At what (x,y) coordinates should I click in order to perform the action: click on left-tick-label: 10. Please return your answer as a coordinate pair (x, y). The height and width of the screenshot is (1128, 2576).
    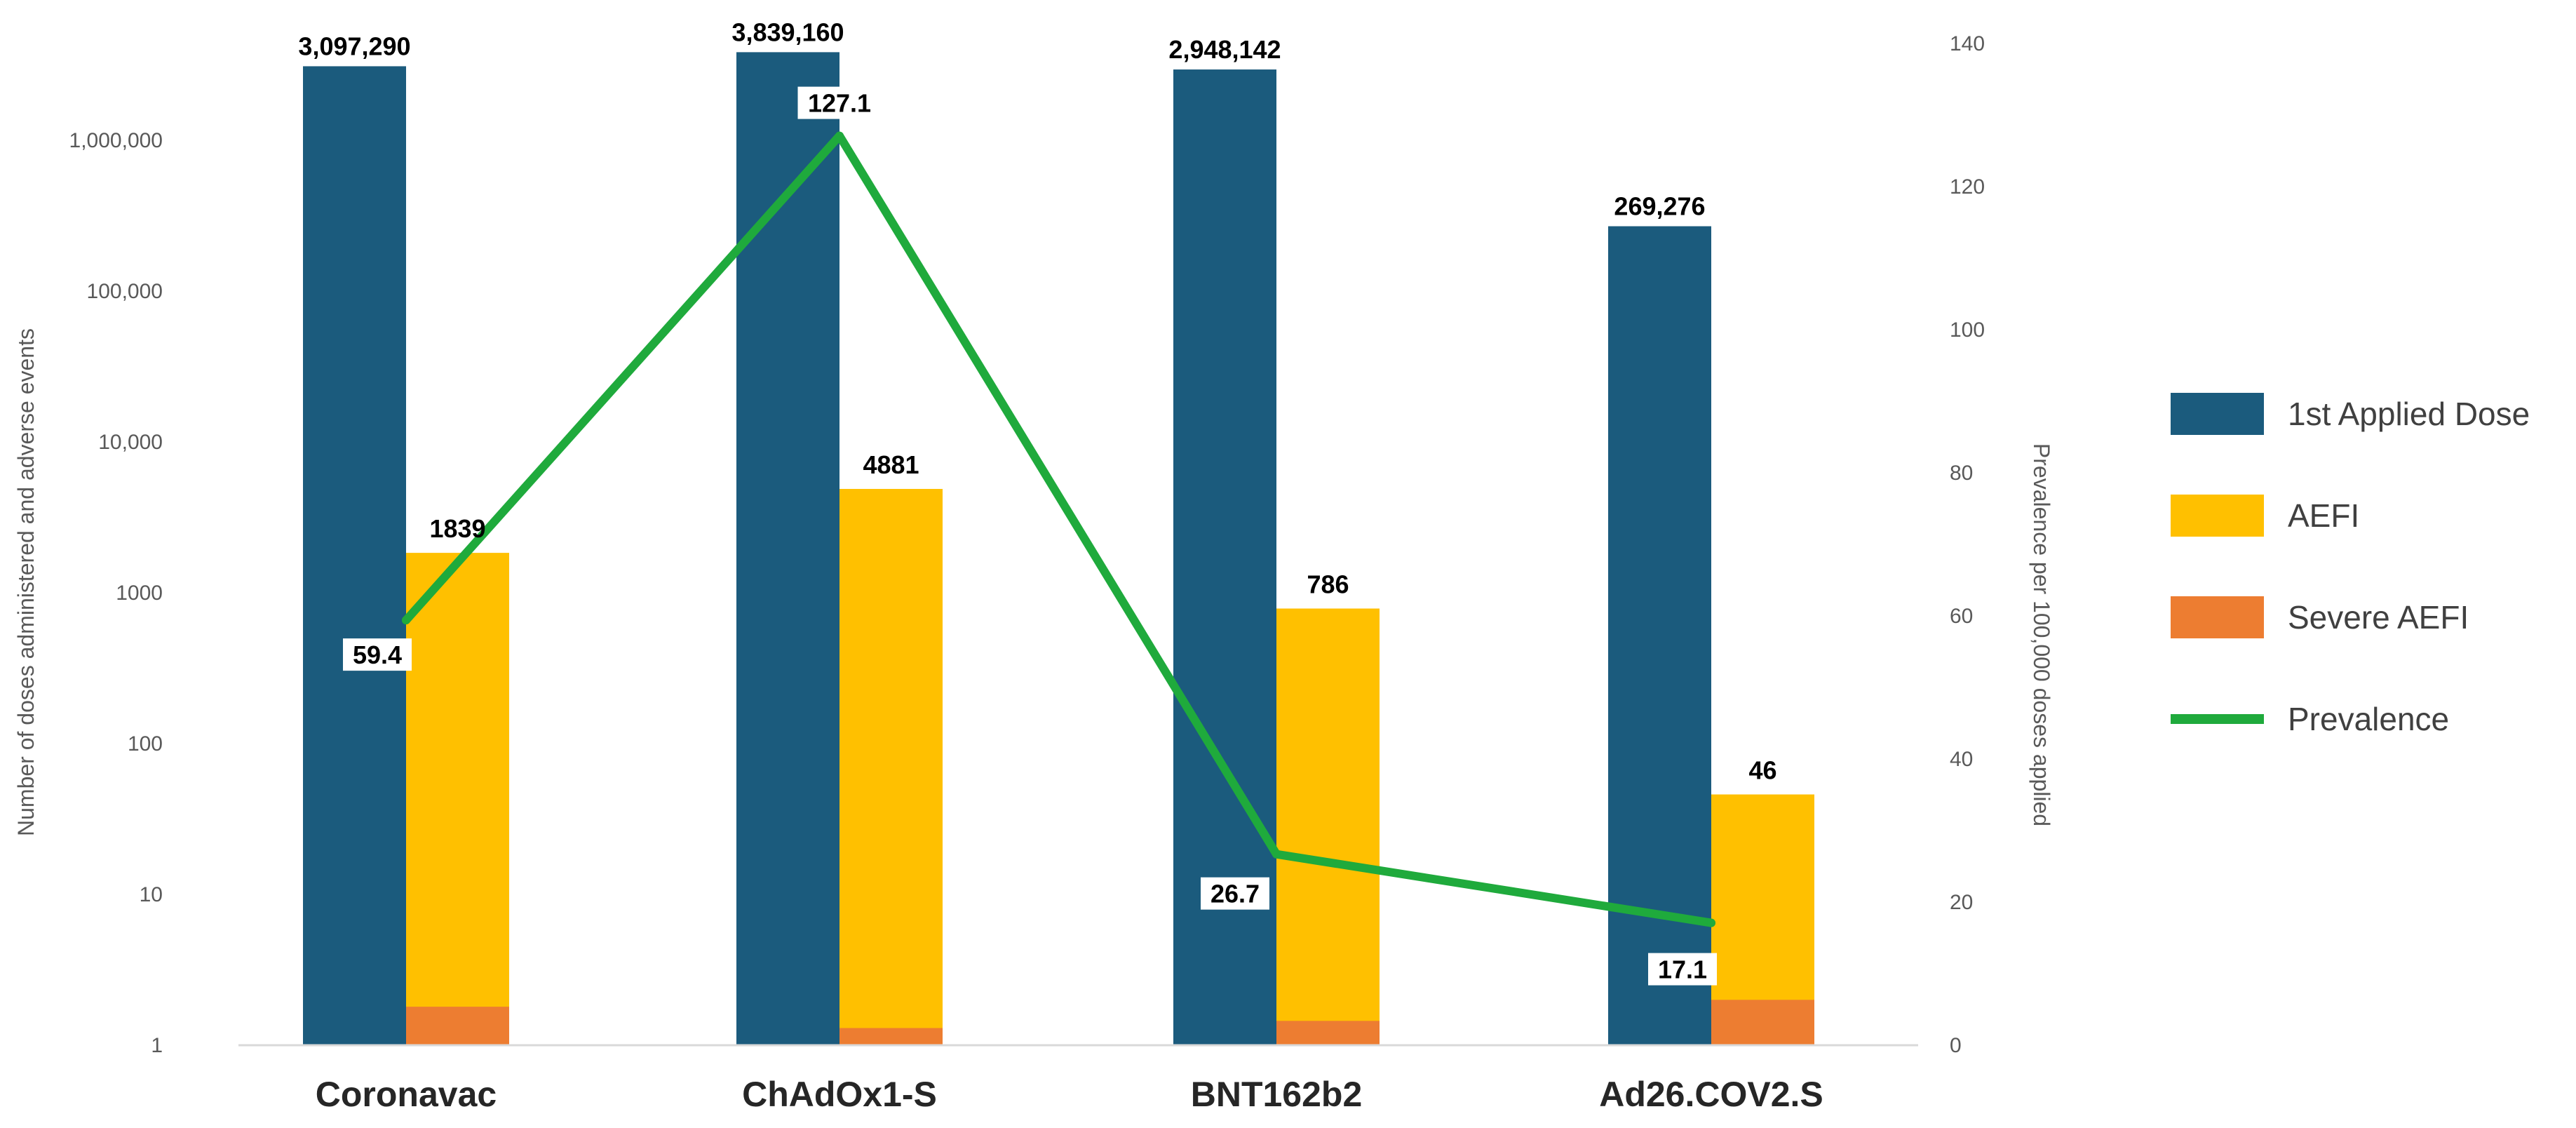
    Looking at the image, I should click on (151, 894).